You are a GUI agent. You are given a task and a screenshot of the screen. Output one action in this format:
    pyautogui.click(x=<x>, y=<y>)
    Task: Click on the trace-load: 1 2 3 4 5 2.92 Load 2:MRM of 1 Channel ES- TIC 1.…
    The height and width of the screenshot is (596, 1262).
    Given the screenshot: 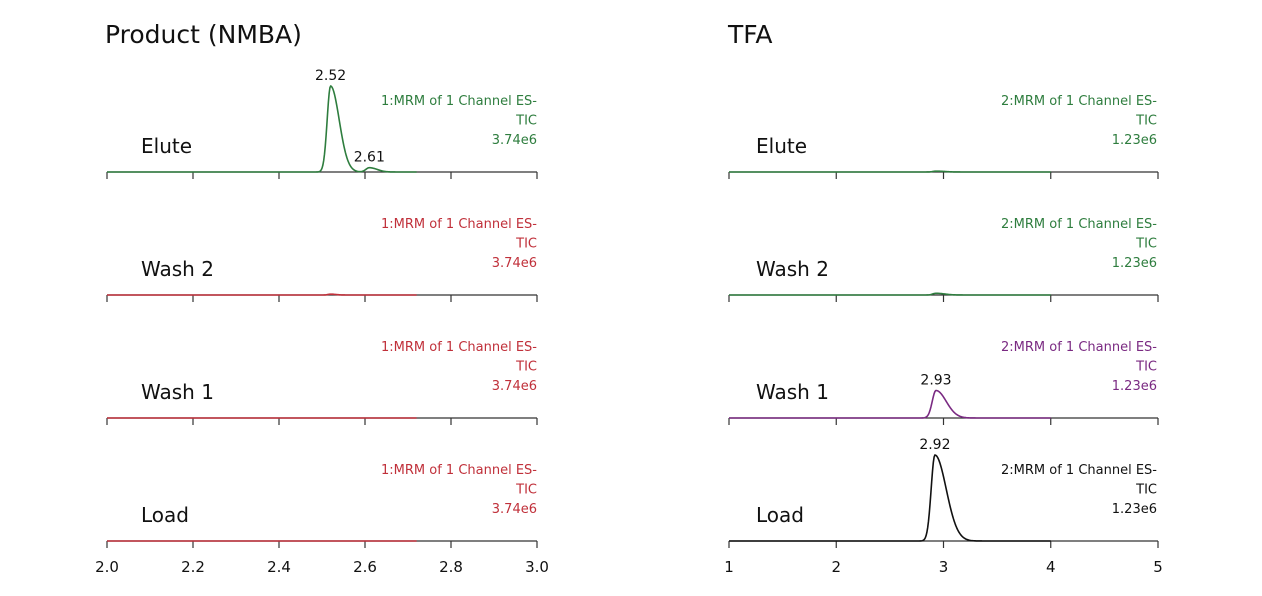 What is the action you would take?
    pyautogui.click(x=943, y=506)
    